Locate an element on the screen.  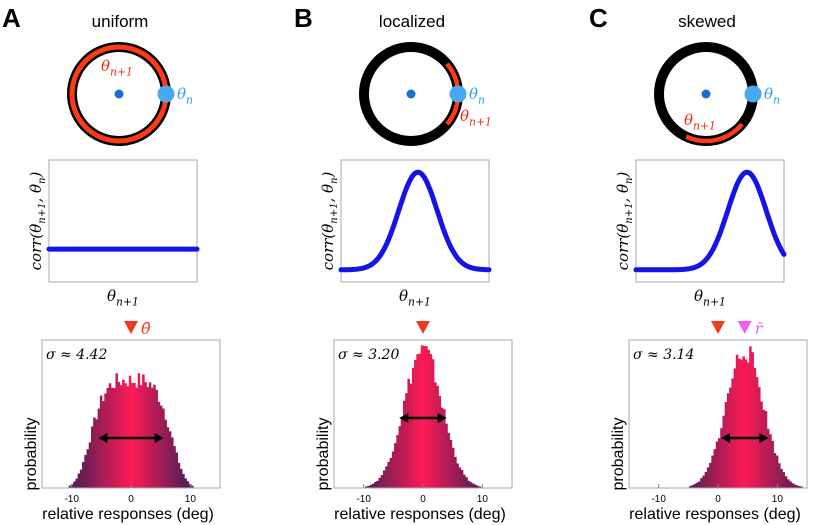
corr-xlabel: θn+1 is located at coordinates (710, 298).